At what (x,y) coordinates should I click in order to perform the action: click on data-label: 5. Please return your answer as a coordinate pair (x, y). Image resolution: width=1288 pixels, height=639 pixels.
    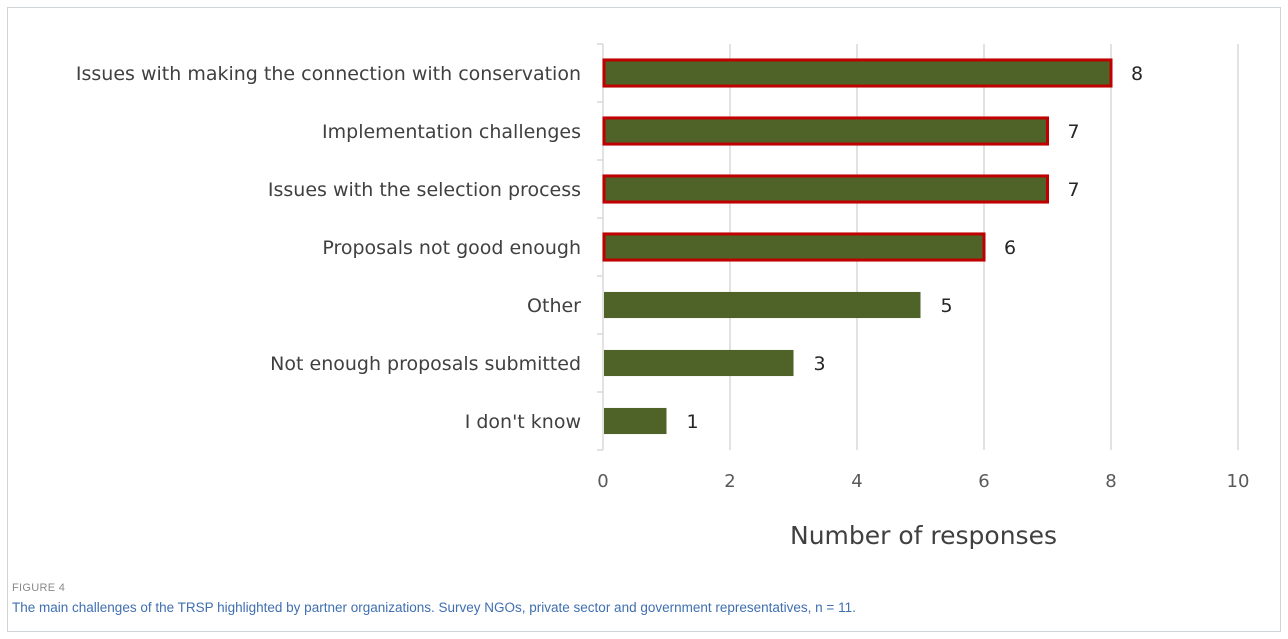
    Looking at the image, I should click on (947, 306).